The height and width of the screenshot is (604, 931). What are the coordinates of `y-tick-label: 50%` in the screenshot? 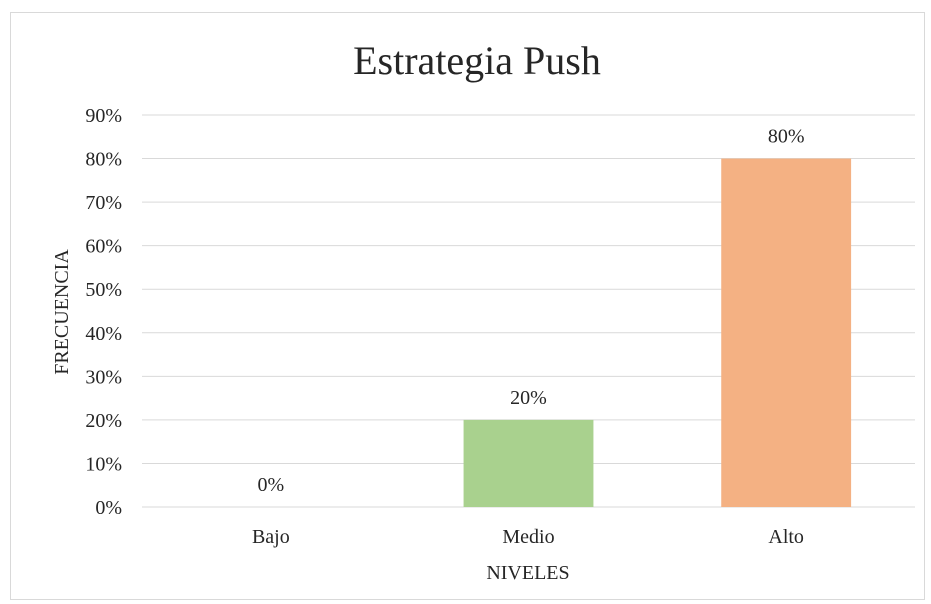 It's located at (103, 290).